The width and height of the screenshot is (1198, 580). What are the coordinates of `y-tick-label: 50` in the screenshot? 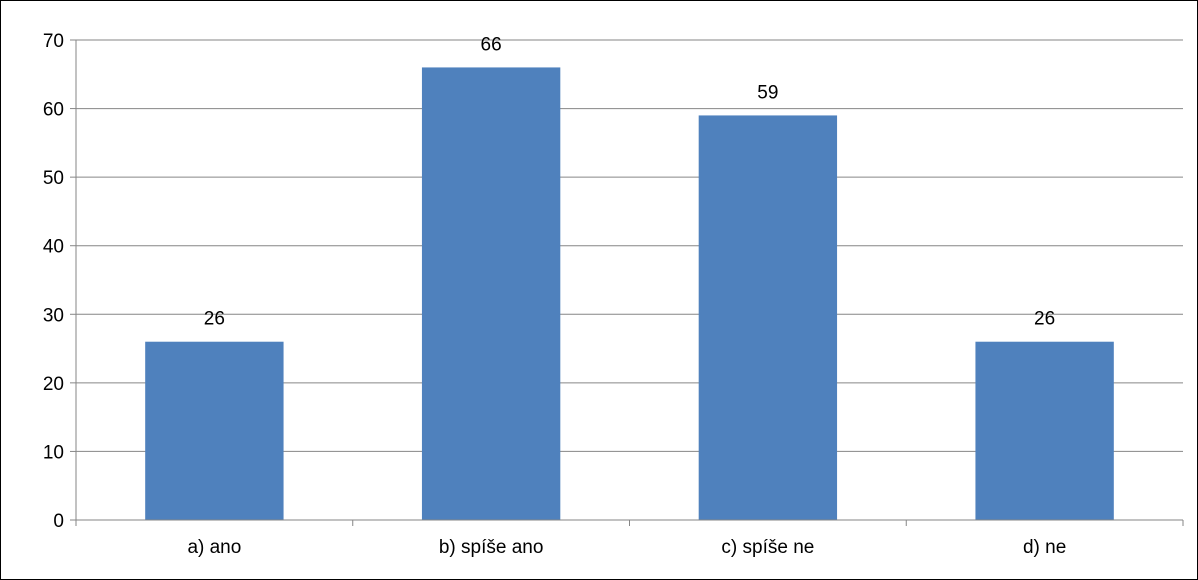 It's located at (53, 178).